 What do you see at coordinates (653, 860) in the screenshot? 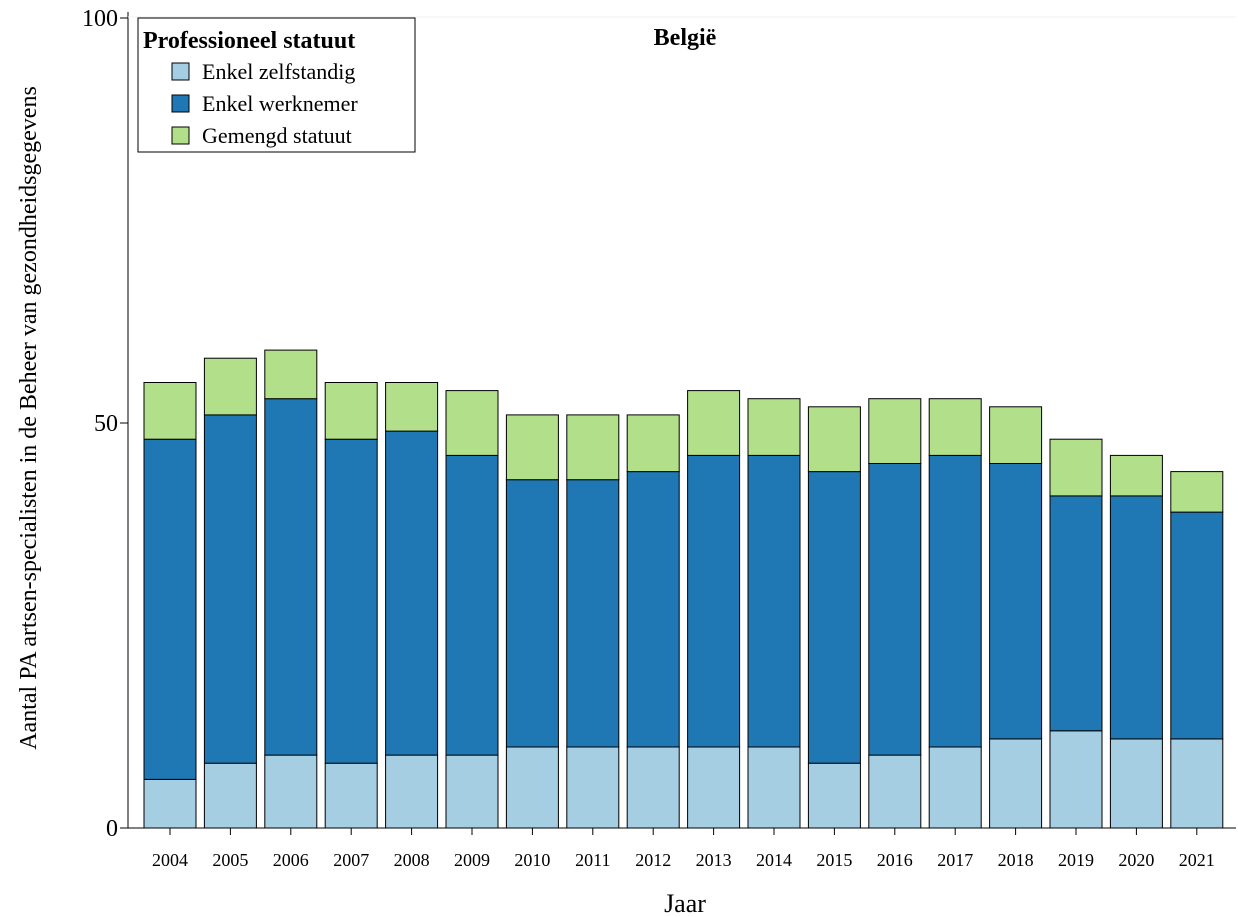
I see `x-tick-label-2012: 2012` at bounding box center [653, 860].